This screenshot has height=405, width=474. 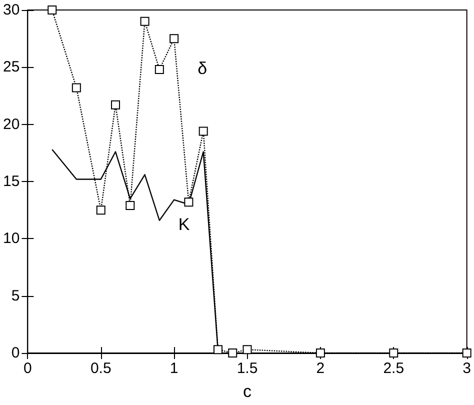 What do you see at coordinates (101, 368) in the screenshot?
I see `x-tick-label: 0.5` at bounding box center [101, 368].